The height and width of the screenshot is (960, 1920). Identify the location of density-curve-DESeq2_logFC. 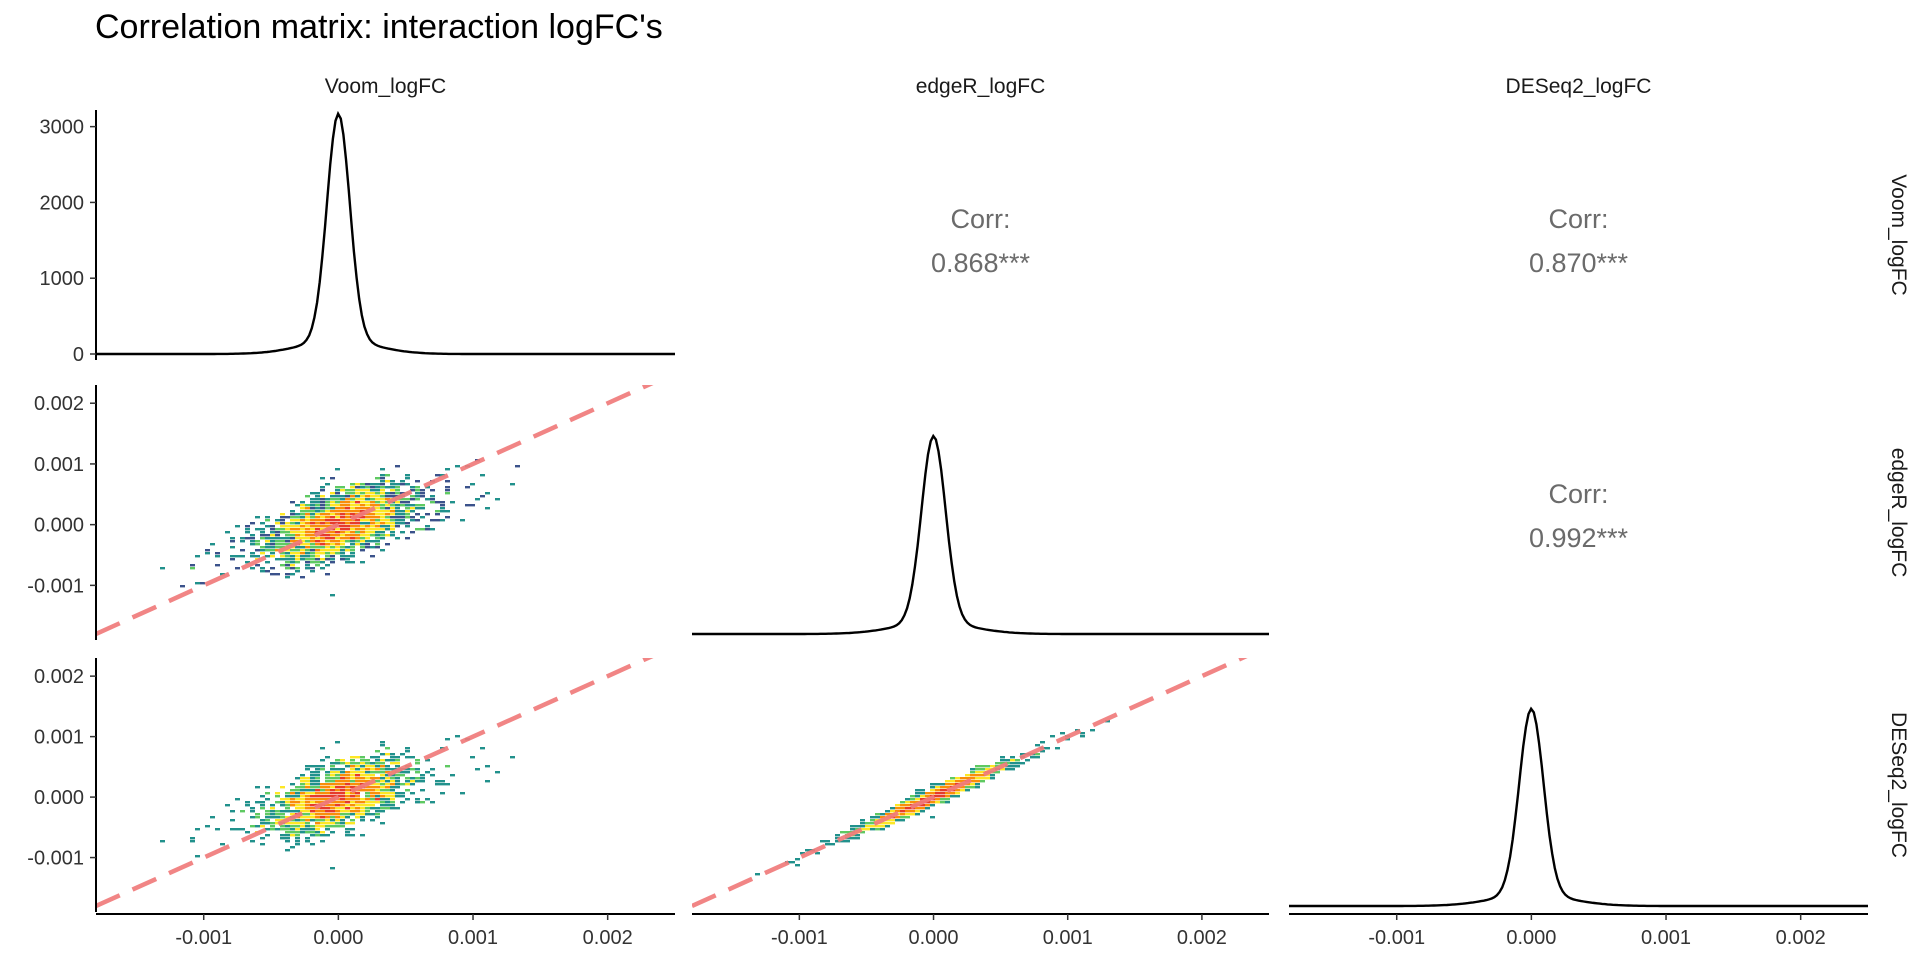
(1578, 807).